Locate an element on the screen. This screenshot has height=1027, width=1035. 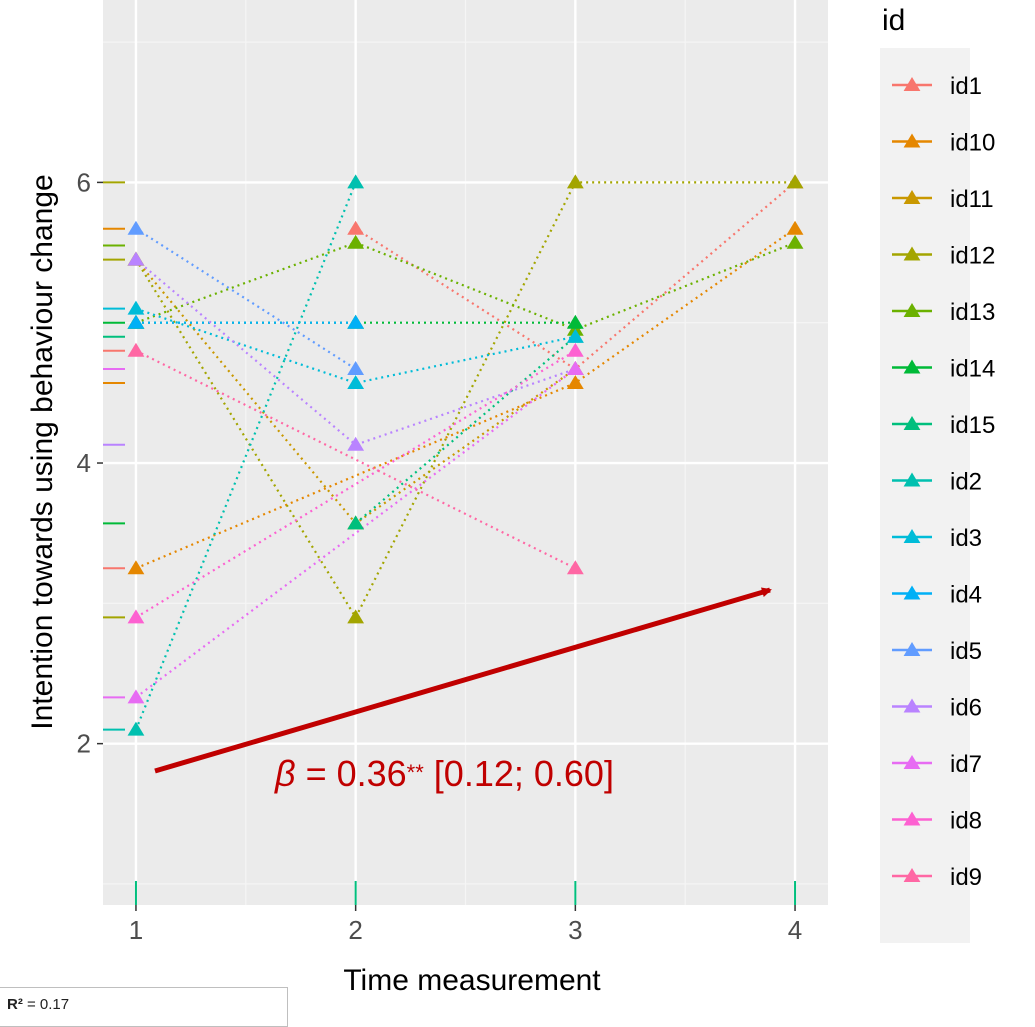
legend-item-id7: id7 is located at coordinates (937, 764).